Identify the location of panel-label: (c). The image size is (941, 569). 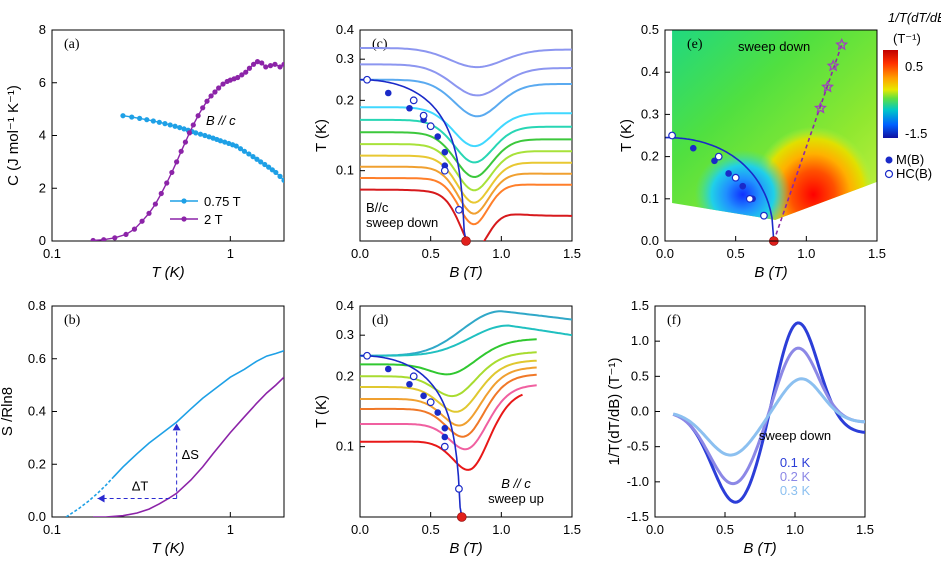
(380, 44).